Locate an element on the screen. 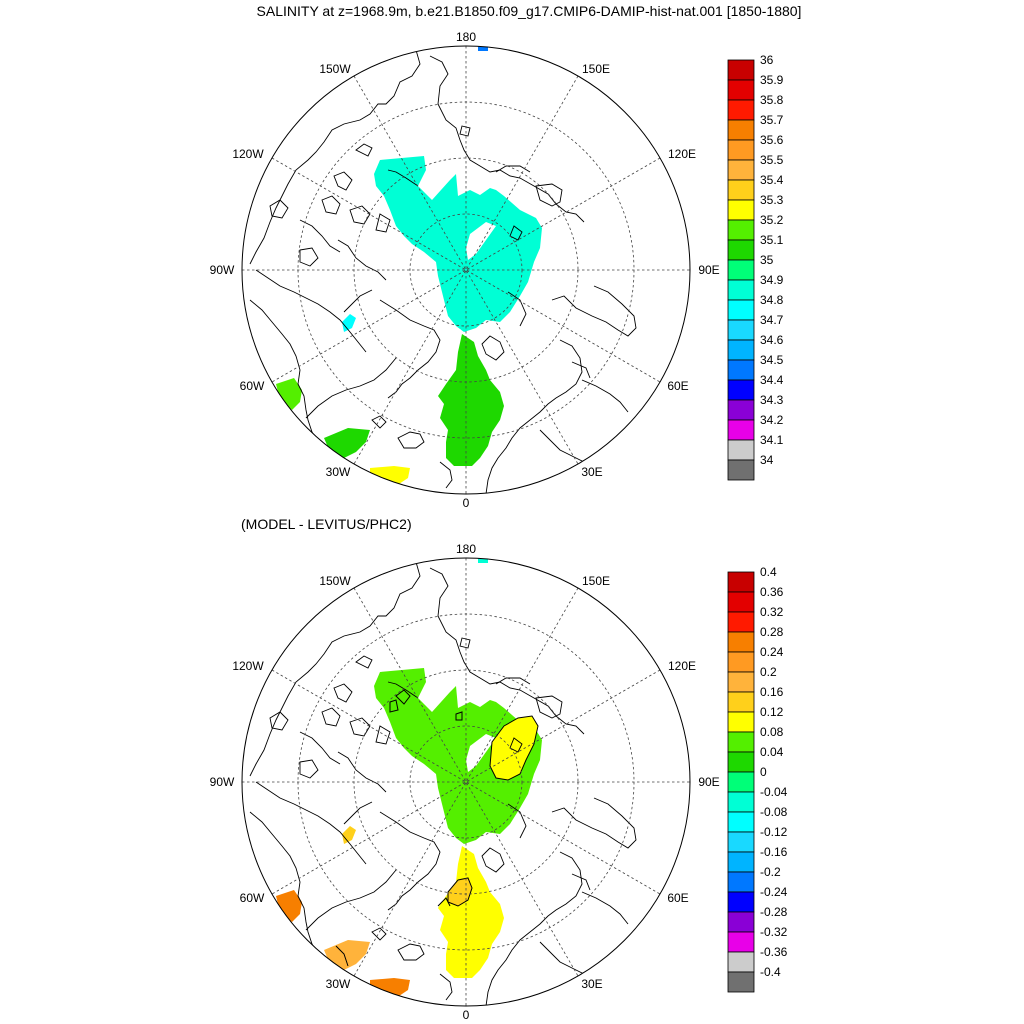 This screenshot has width=1024, height=1024. top-colorbar-tick-label: 34.7 is located at coordinates (772, 320).